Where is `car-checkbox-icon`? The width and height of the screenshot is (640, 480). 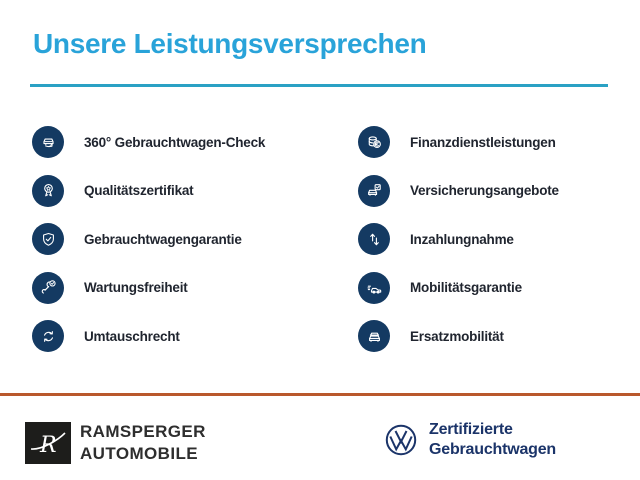 car-checkbox-icon is located at coordinates (374, 190).